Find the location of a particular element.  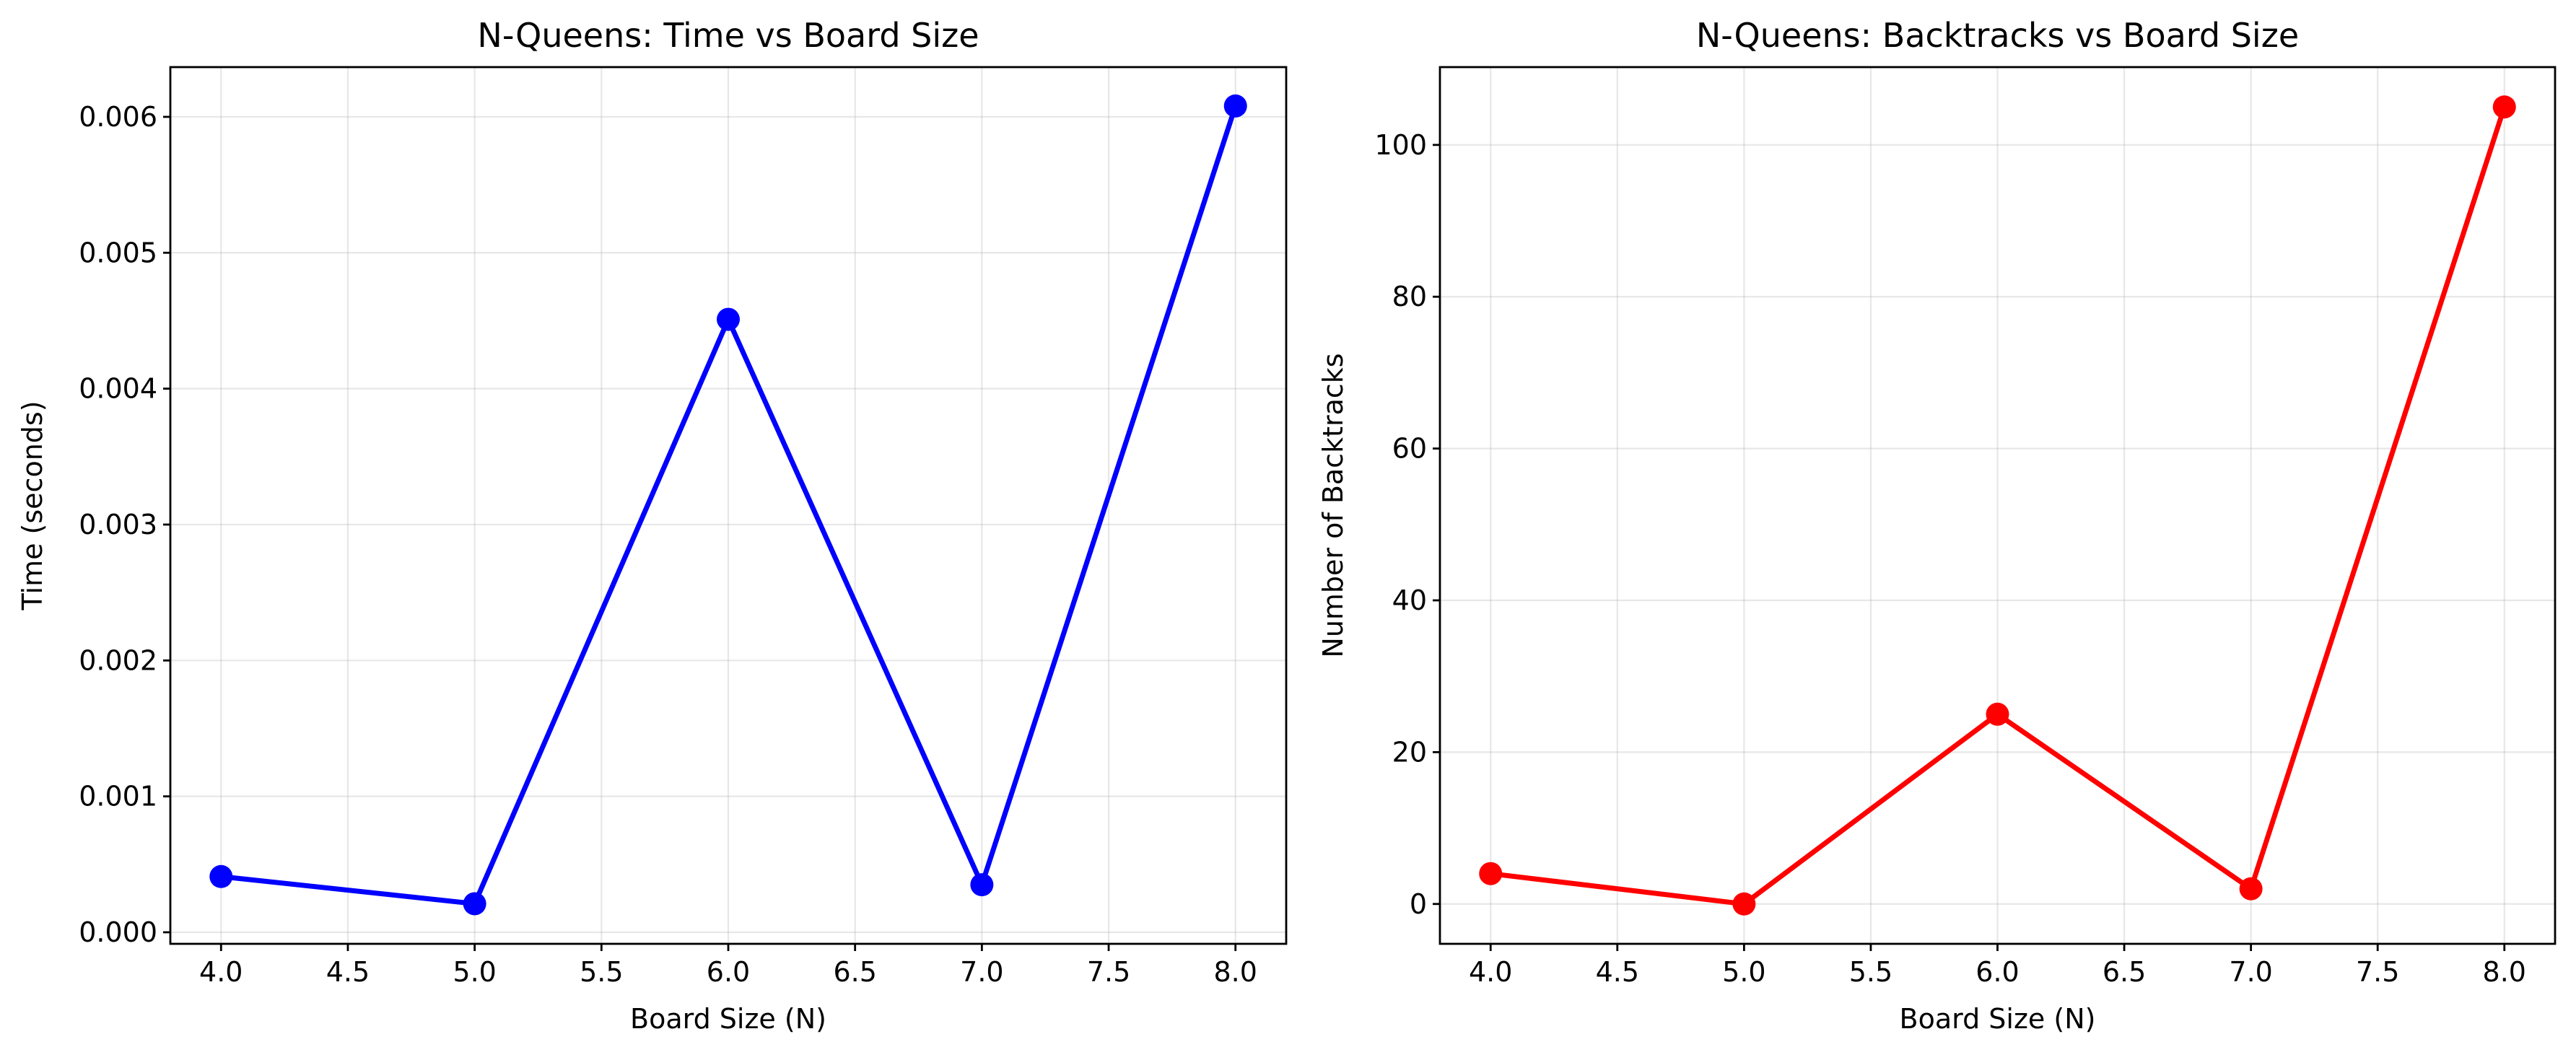

y-tick-label: 100 is located at coordinates (1400, 145).